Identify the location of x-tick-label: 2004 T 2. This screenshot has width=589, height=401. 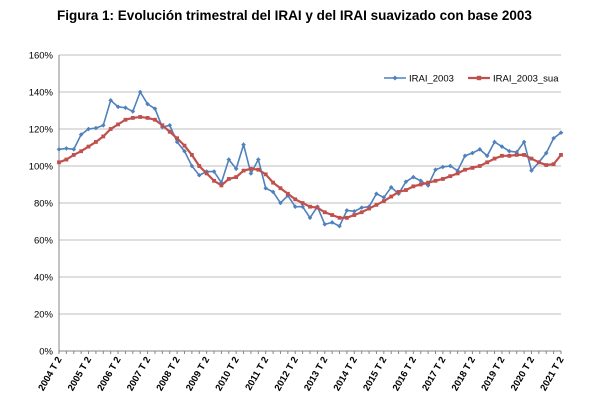
(50, 374).